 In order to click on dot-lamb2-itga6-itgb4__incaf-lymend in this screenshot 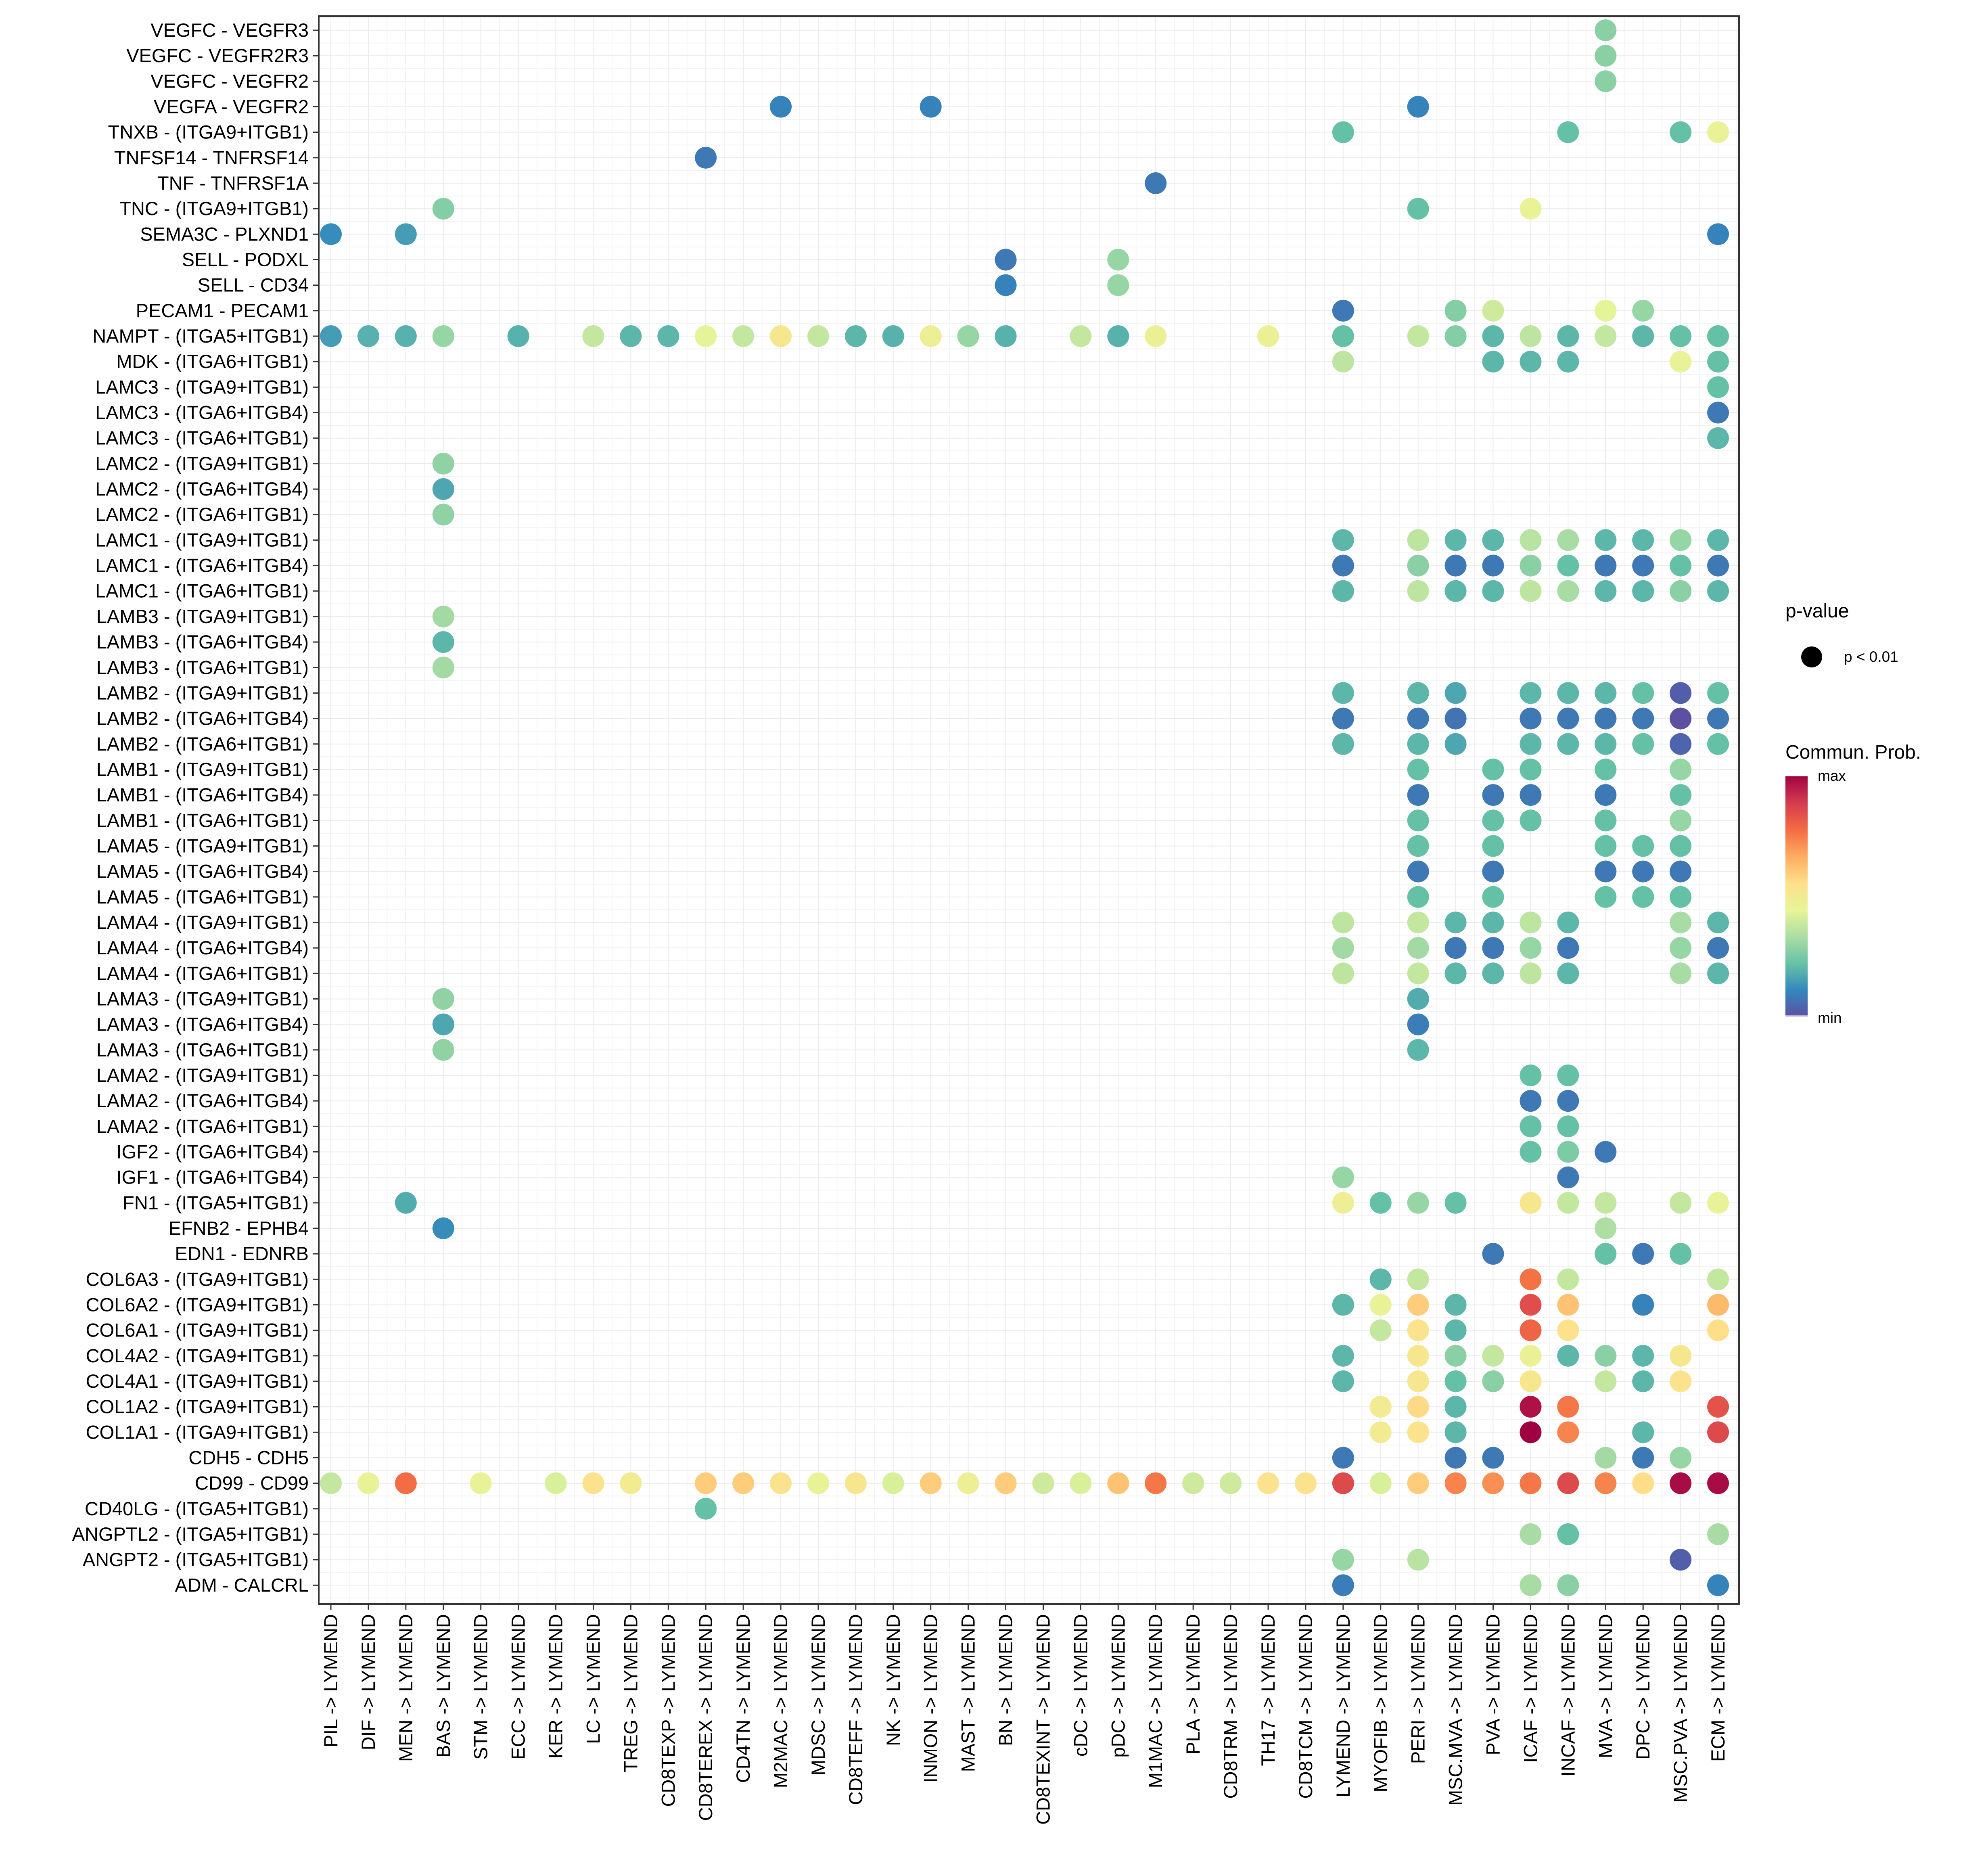, I will do `click(1568, 718)`.